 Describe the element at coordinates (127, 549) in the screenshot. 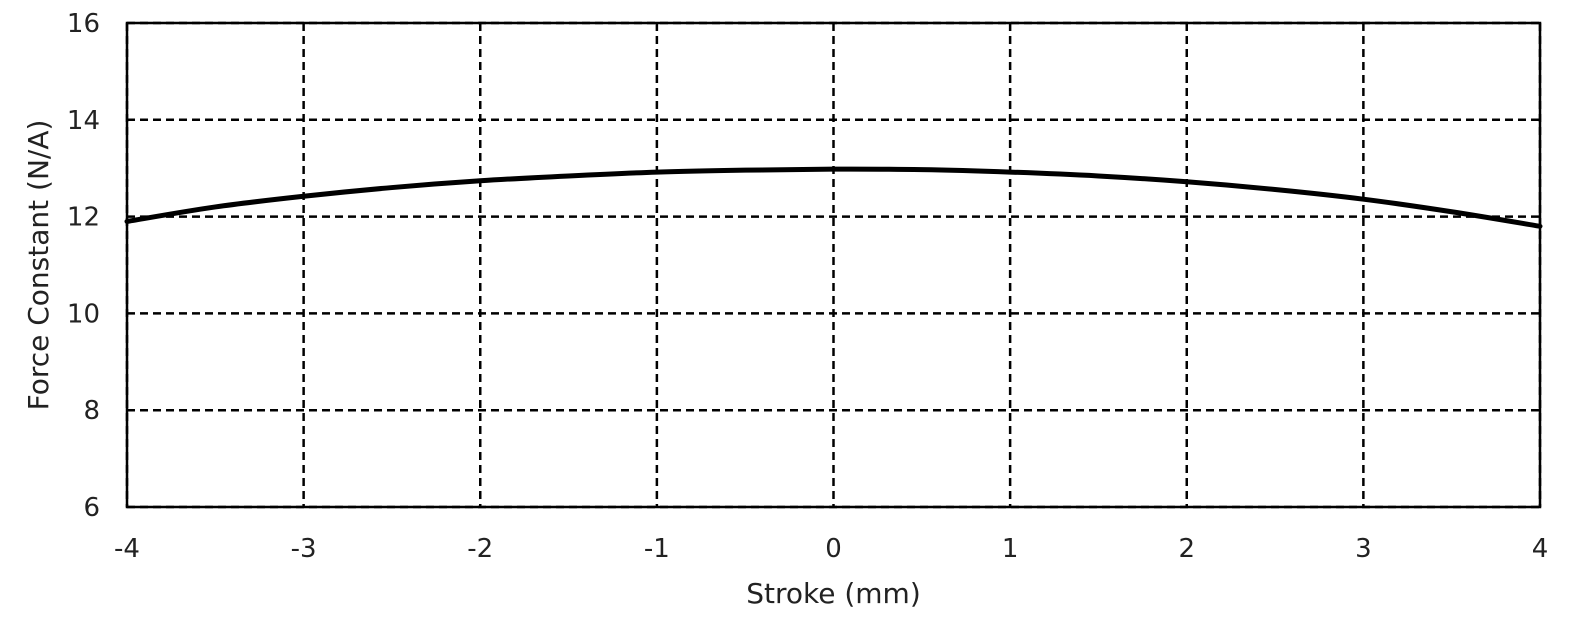

I see `x-tick-label-0: -4` at that location.